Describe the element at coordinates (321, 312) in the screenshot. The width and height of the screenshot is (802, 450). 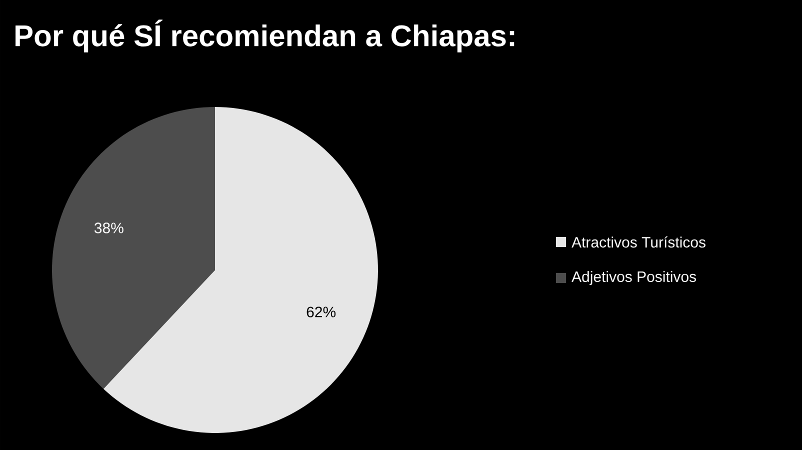
I see `data-label: 62%` at that location.